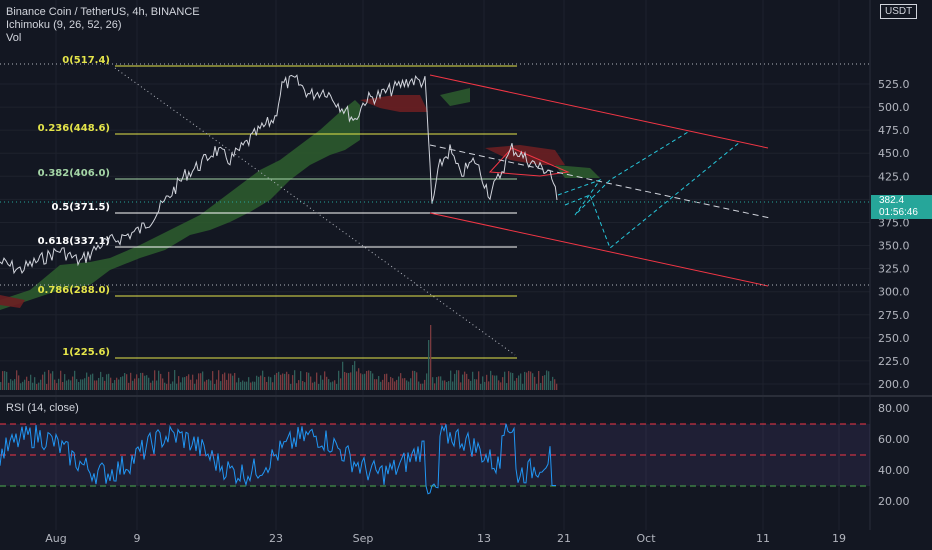 This screenshot has height=550, width=932. Describe the element at coordinates (564, 538) in the screenshot. I see `time-tick-label: 21` at that location.